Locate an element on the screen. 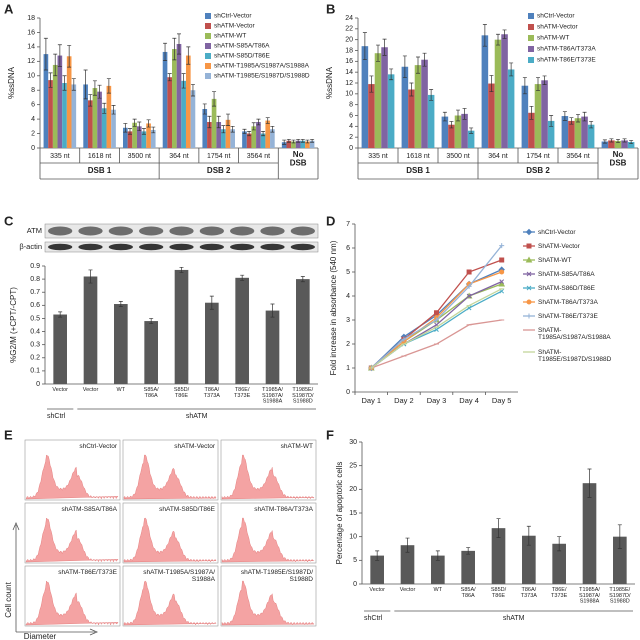 Image resolution: width=640 pixels, height=640 pixels. x-tick-label: T86E/T373E is located at coordinates (559, 593).